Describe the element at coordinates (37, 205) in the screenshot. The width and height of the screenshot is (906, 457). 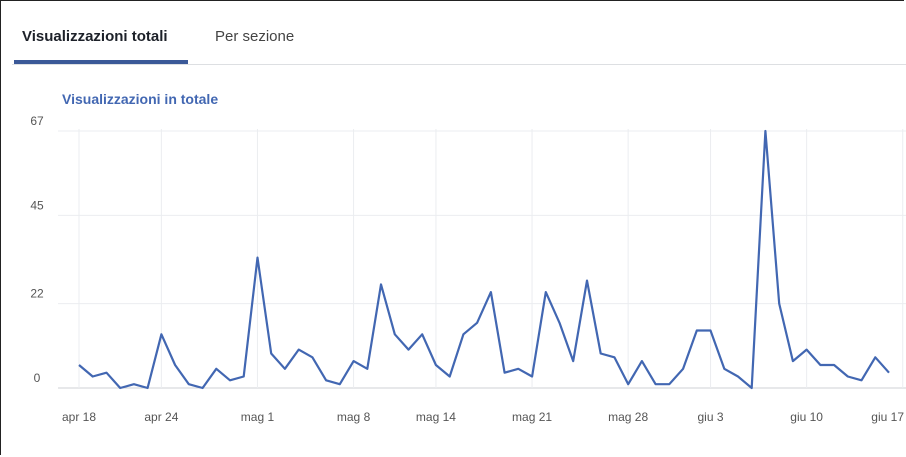
I see `y-tick-label: 45` at that location.